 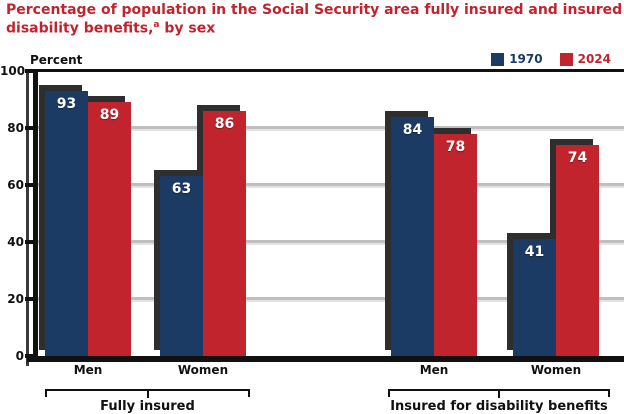 What do you see at coordinates (224, 123) in the screenshot?
I see `bar-value-label: 86` at bounding box center [224, 123].